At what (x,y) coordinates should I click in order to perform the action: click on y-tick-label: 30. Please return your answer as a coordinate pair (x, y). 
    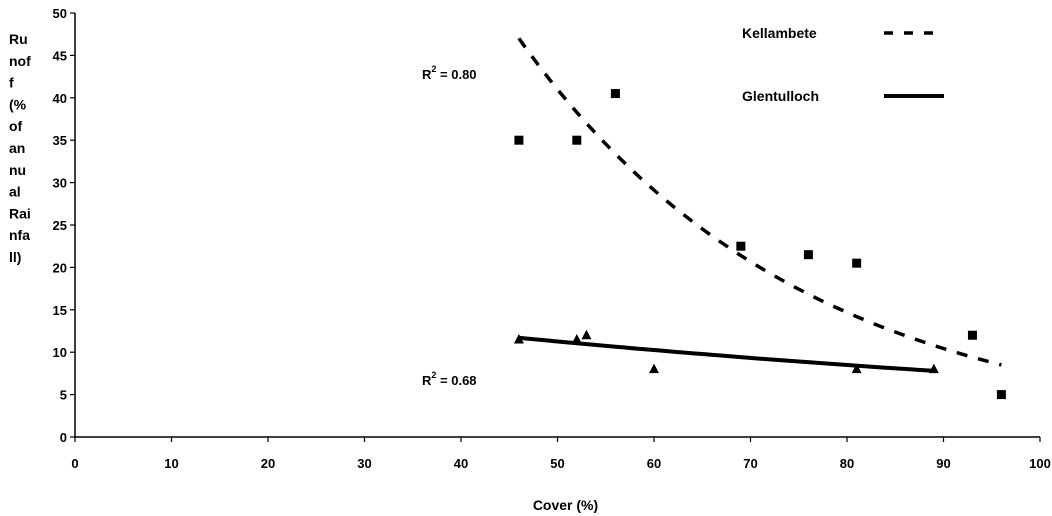
    Looking at the image, I should click on (60, 183).